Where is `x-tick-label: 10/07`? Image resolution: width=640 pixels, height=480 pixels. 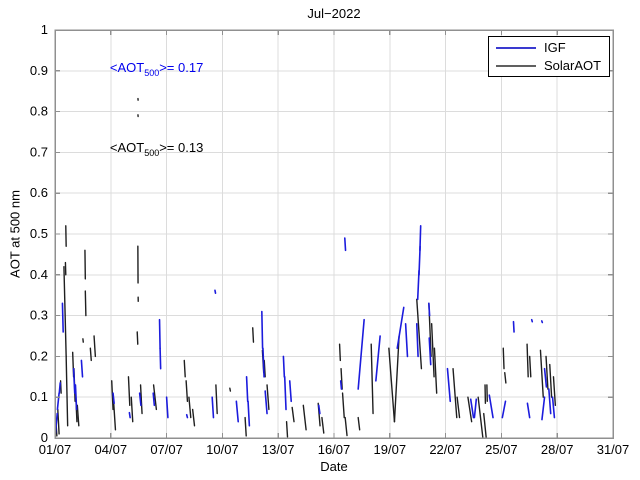 x-tick-label: 10/07 is located at coordinates (222, 449).